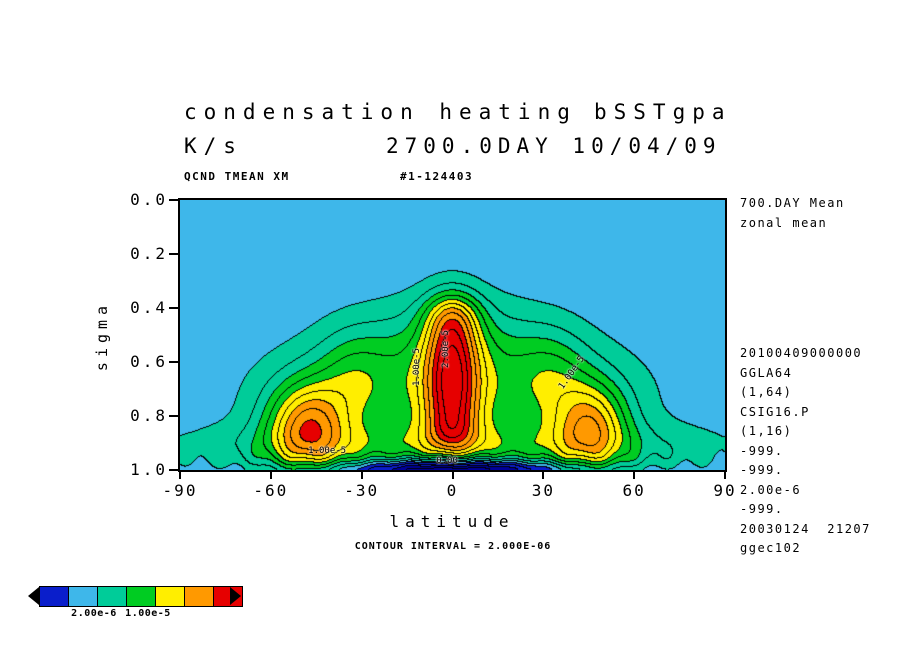 The height and width of the screenshot is (654, 904). I want to click on y-tick-label: 0.6, so click(149, 361).